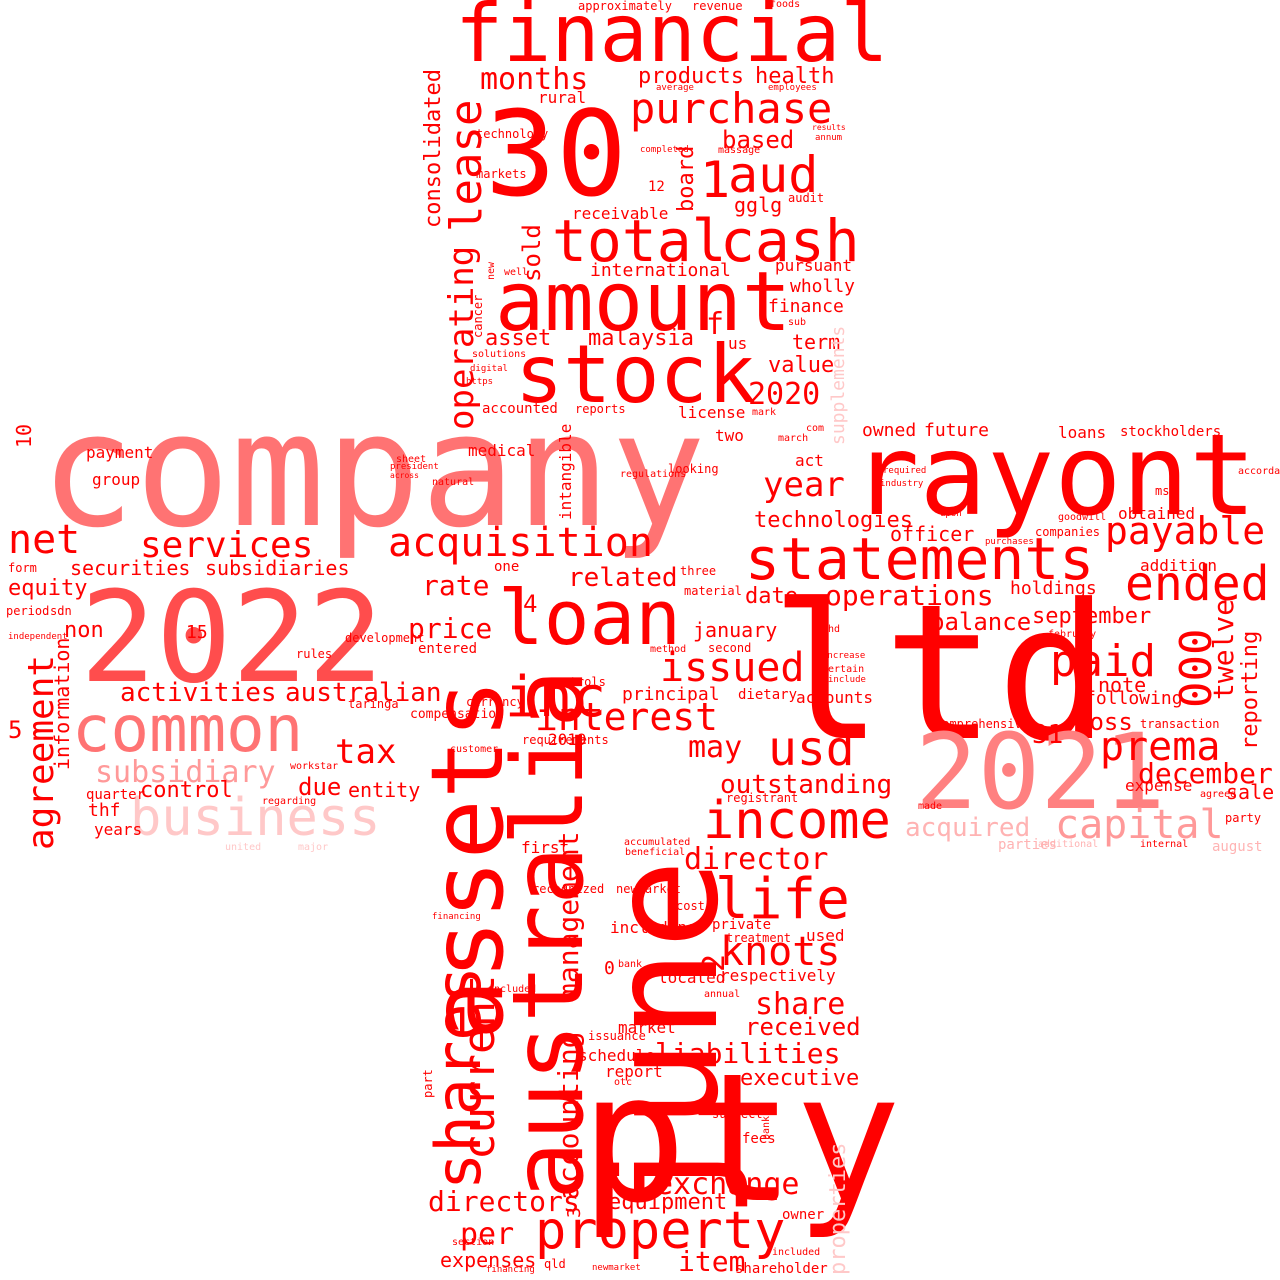 The height and width of the screenshot is (1280, 1280). I want to click on word-currency: issuance, so click(617, 1036).